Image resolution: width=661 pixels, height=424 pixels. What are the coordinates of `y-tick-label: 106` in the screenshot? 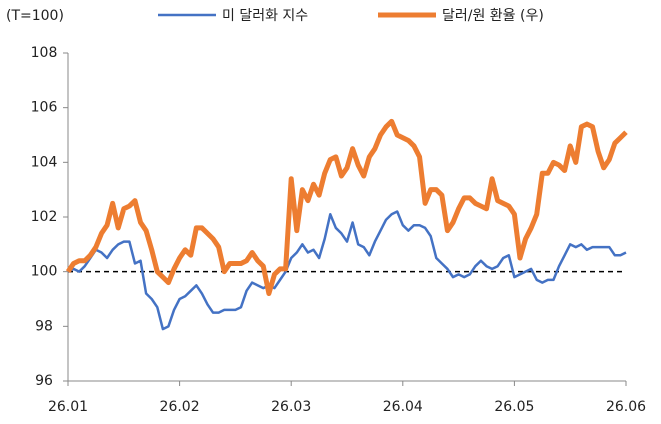 It's located at (44, 108).